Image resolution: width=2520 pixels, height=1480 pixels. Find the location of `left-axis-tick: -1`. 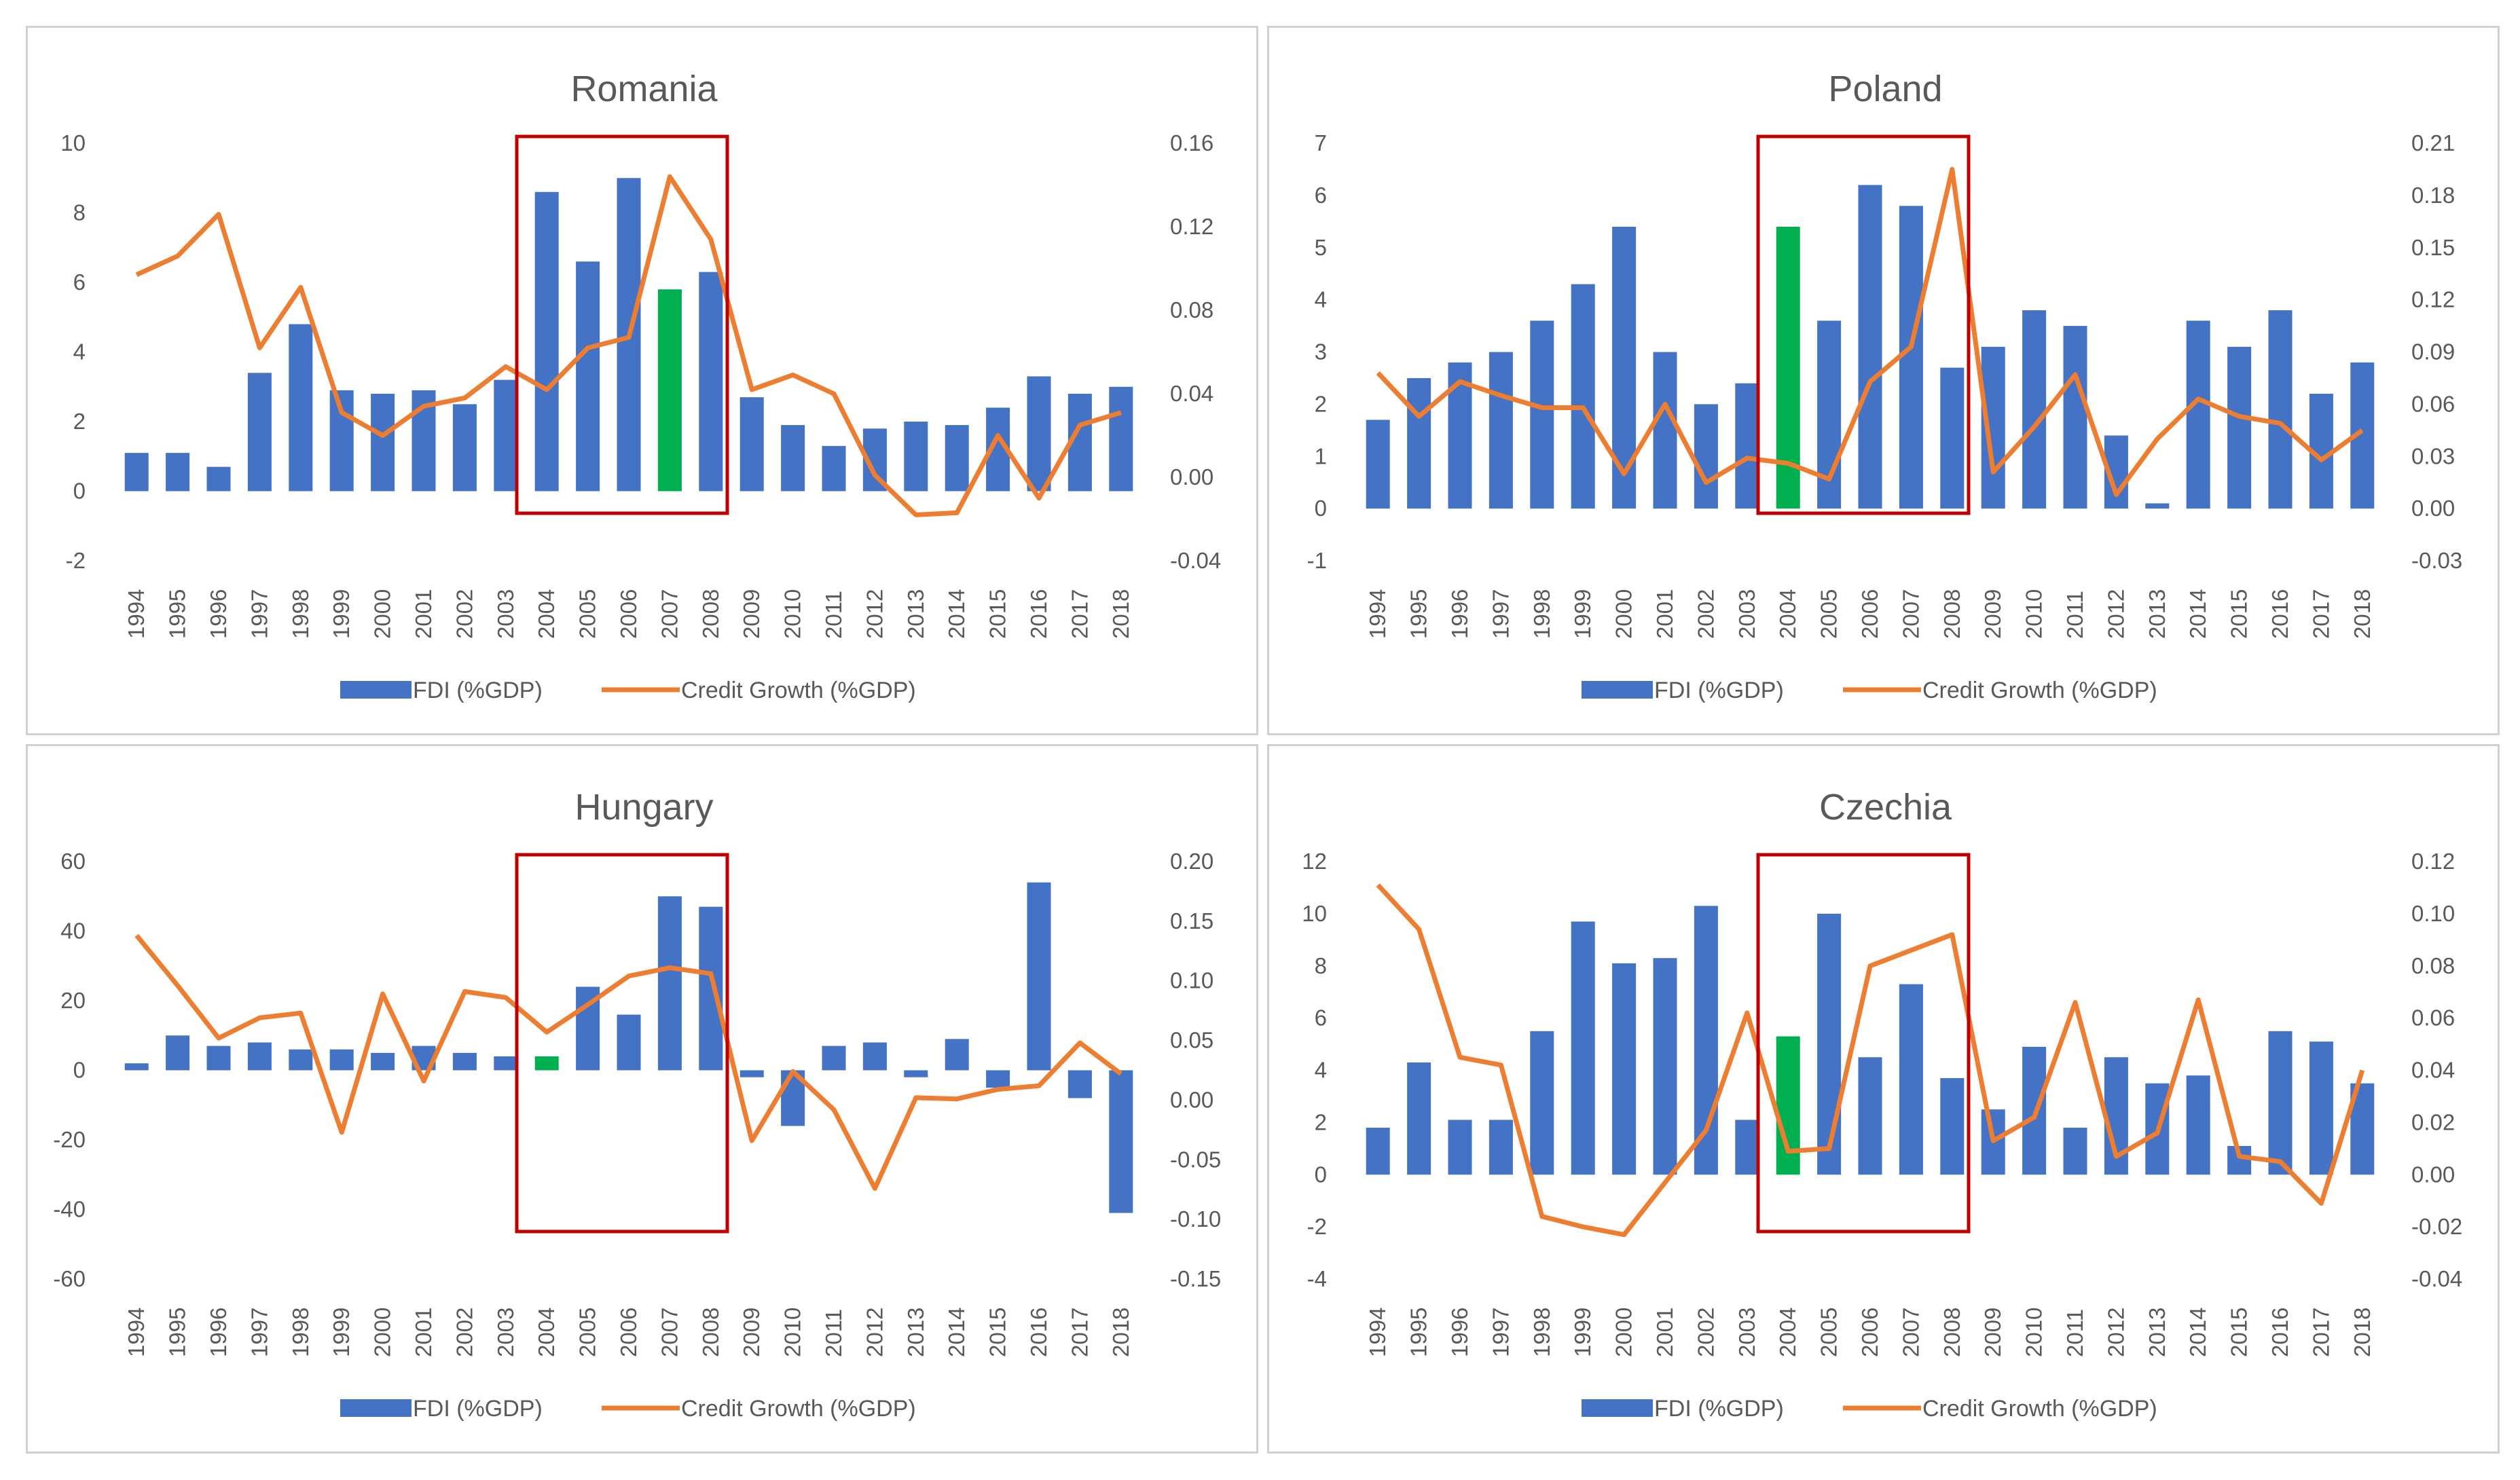

left-axis-tick: -1 is located at coordinates (1317, 560).